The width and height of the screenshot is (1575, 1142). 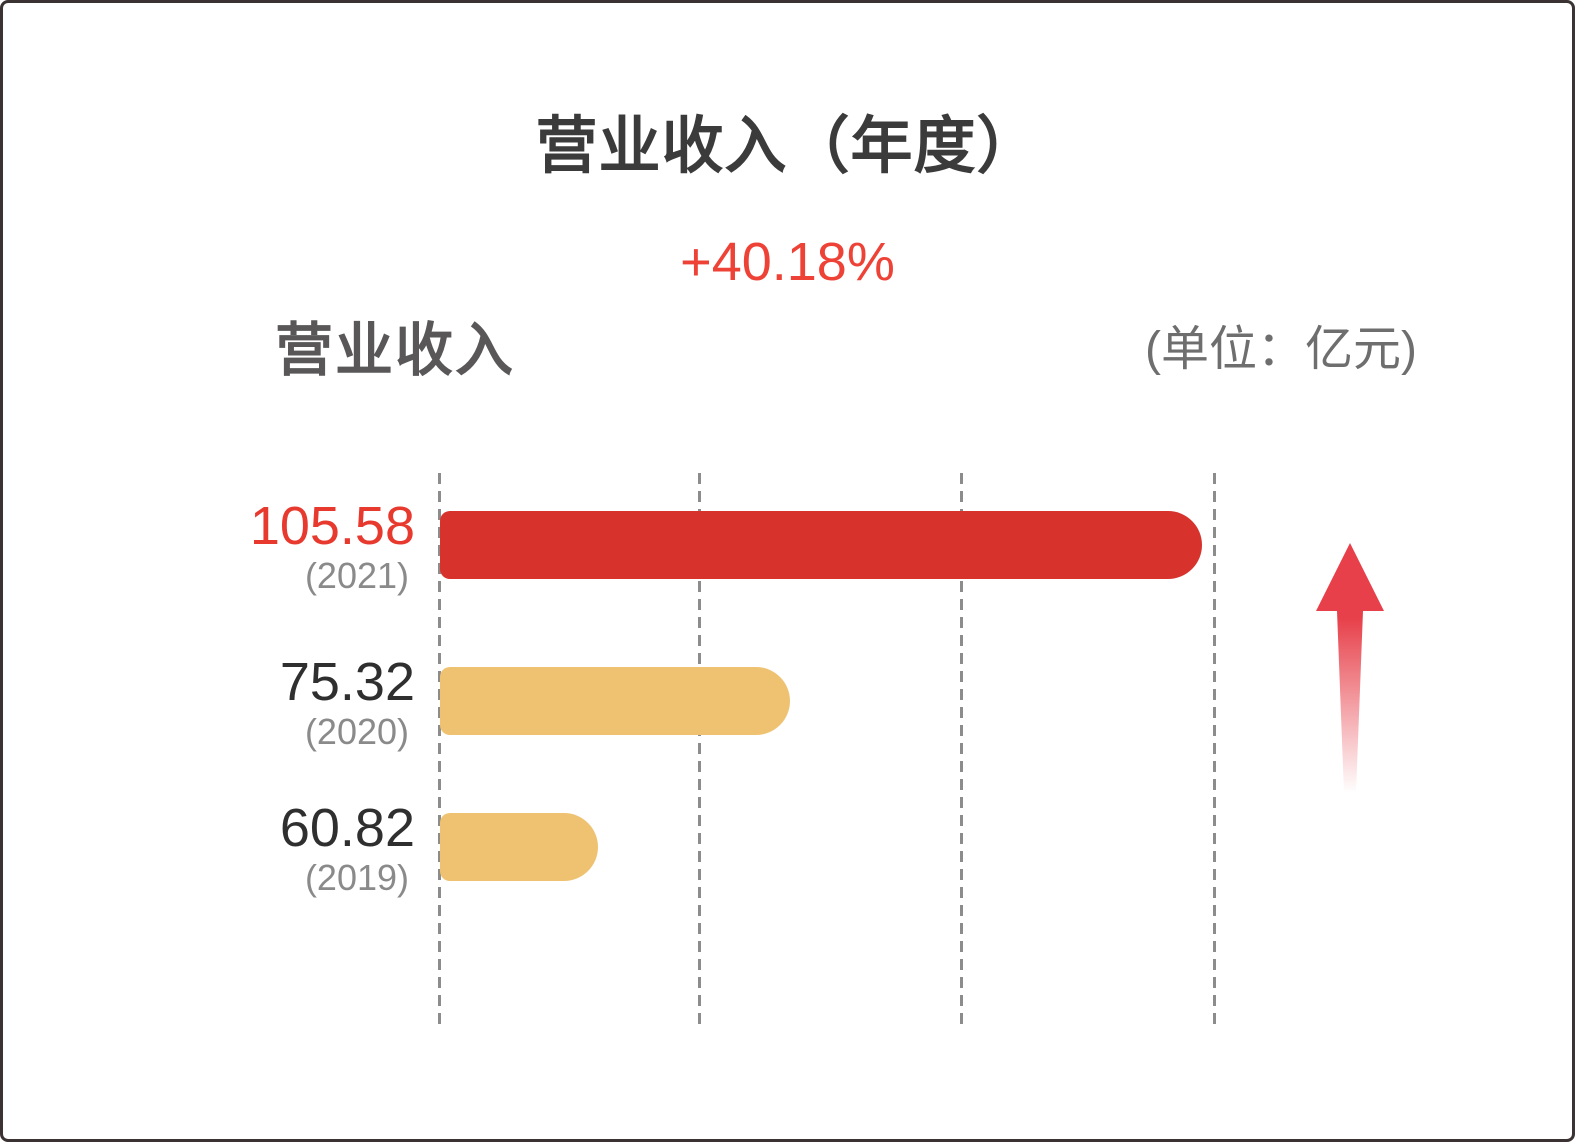 What do you see at coordinates (356, 575) in the screenshot?
I see `bar-year: (2021)` at bounding box center [356, 575].